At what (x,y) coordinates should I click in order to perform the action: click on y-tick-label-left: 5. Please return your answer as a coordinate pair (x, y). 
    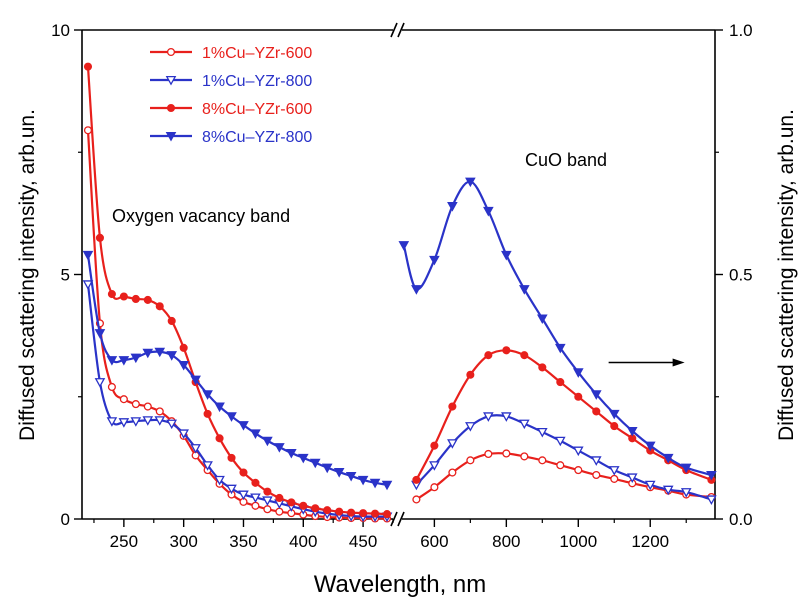
    Looking at the image, I should click on (65, 275).